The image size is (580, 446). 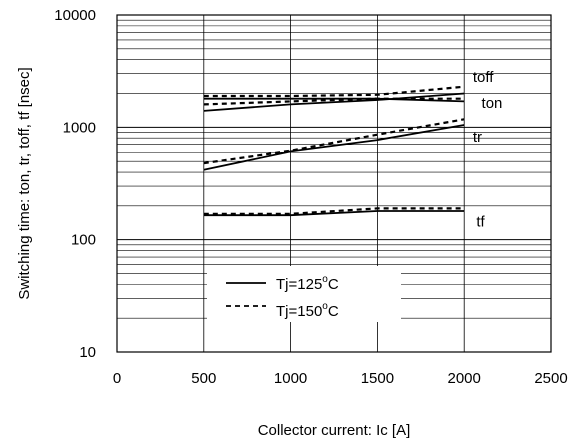 I want to click on y-tick-label: 10000, so click(x=75, y=15).